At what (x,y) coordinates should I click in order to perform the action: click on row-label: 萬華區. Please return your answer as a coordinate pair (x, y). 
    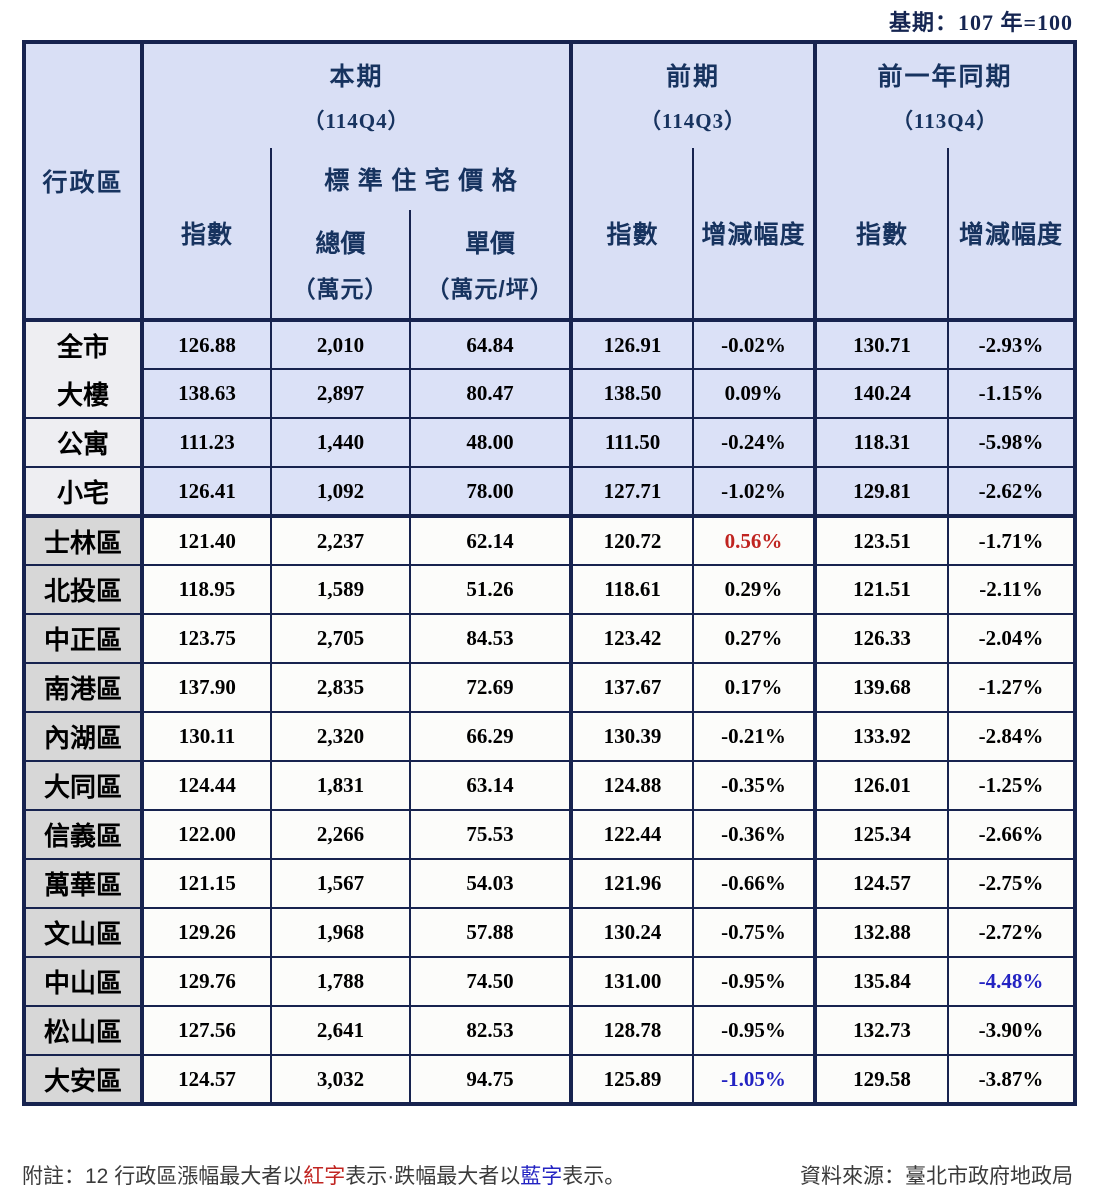
    Looking at the image, I should click on (83, 883).